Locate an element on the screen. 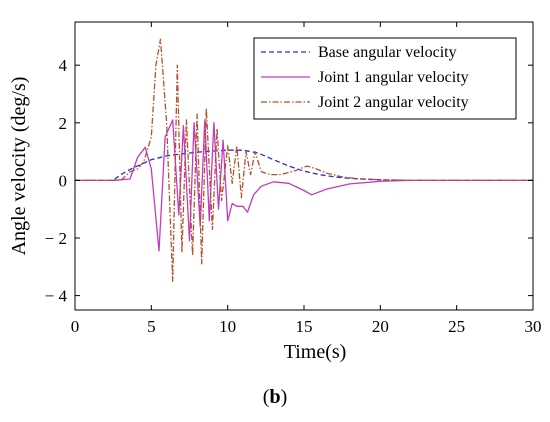 This screenshot has height=422, width=550. y-tick-label: 0 is located at coordinates (63, 180).